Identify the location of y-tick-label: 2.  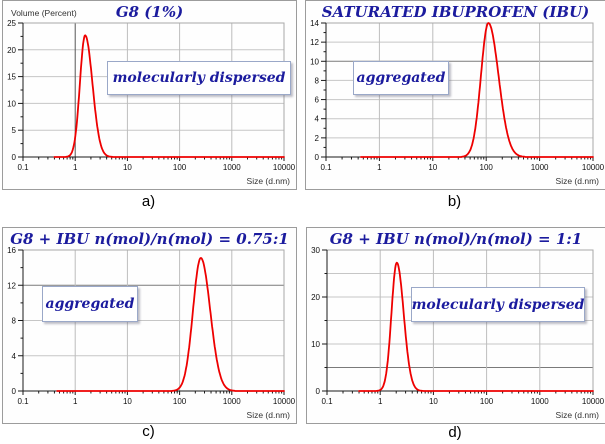
(317, 138).